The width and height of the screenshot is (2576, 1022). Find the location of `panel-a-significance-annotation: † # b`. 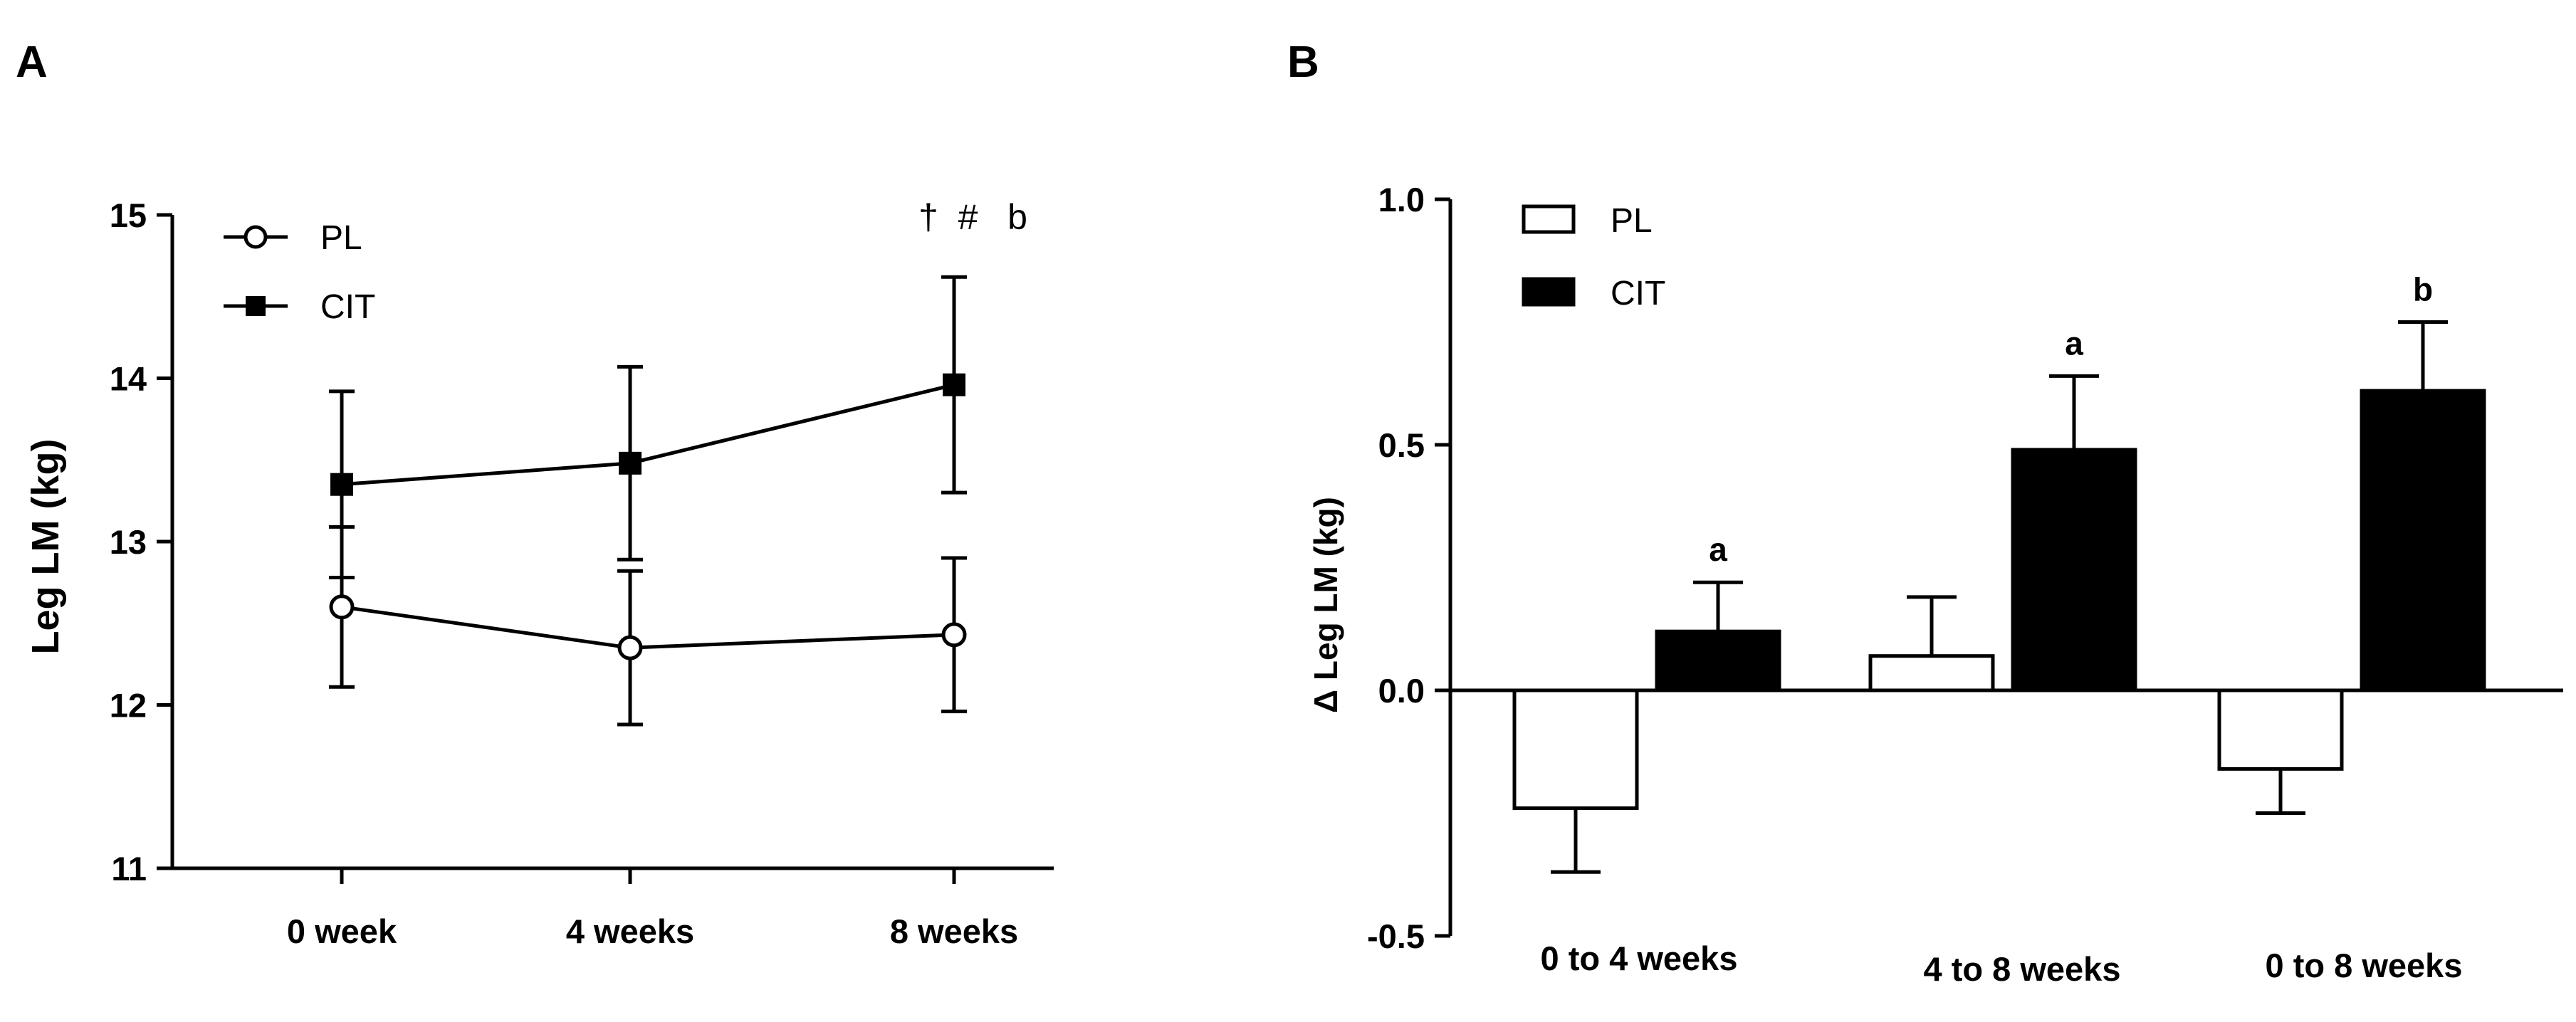

panel-a-significance-annotation: † # b is located at coordinates (972, 217).